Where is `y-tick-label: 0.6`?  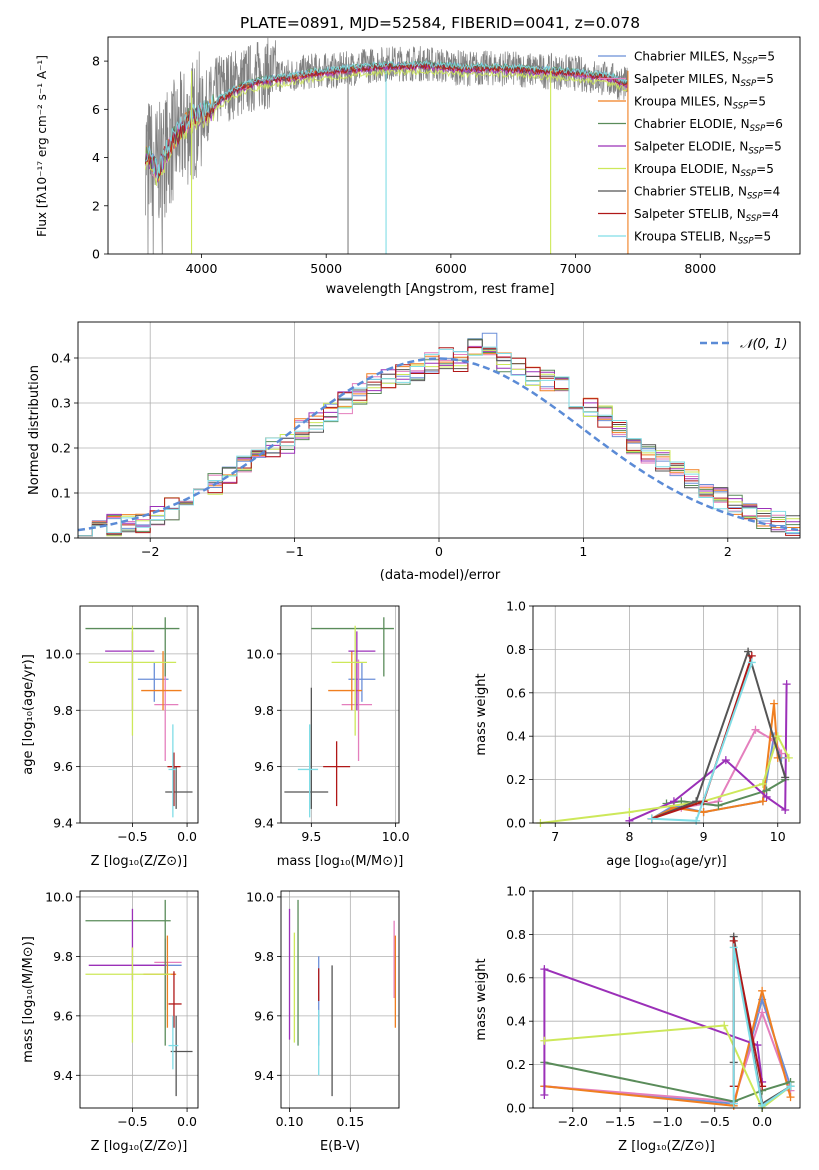
y-tick-label: 0.6 is located at coordinates (516, 977).